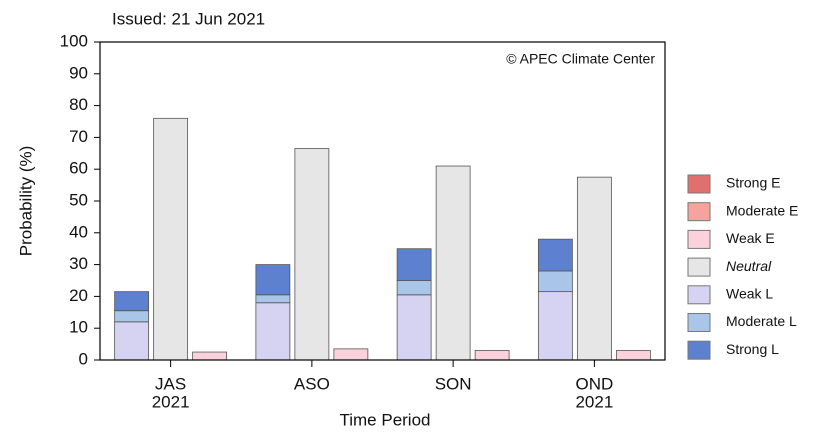  I want to click on x-tick-label: SON, so click(453, 383).